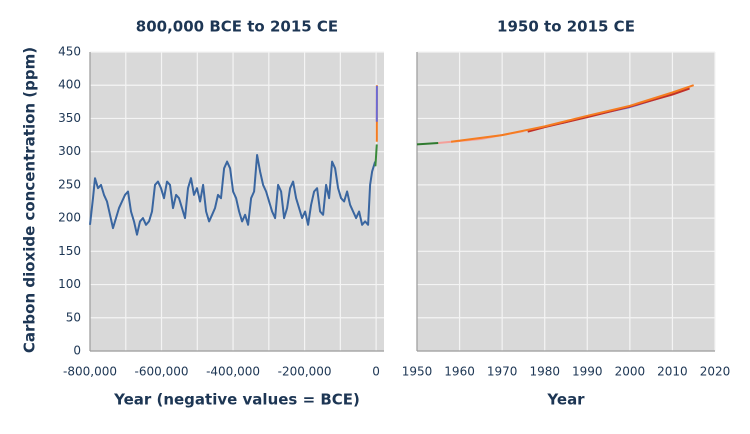  What do you see at coordinates (305, 372) in the screenshot?
I see `x-tick-label: -200,000` at bounding box center [305, 372].